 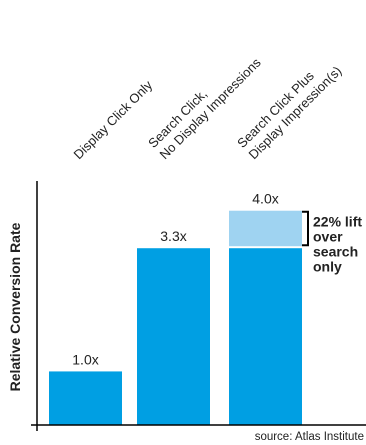 I want to click on y-axis-label: Relative Conversion Rate, so click(x=15, y=306).